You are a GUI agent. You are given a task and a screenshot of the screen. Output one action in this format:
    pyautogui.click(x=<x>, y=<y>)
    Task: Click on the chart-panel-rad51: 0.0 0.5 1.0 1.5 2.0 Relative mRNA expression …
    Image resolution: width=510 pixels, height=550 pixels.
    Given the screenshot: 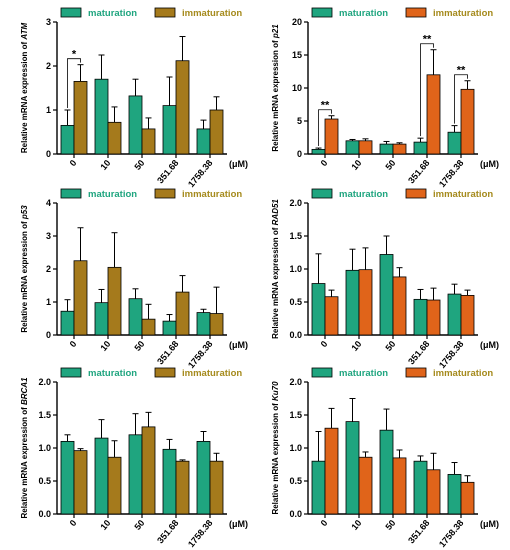 What is the action you would take?
    pyautogui.click(x=385, y=279)
    